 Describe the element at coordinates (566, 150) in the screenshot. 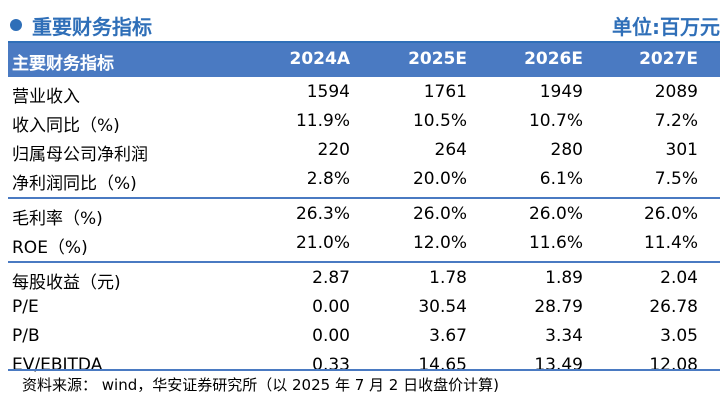

I see `cell: 280` at that location.